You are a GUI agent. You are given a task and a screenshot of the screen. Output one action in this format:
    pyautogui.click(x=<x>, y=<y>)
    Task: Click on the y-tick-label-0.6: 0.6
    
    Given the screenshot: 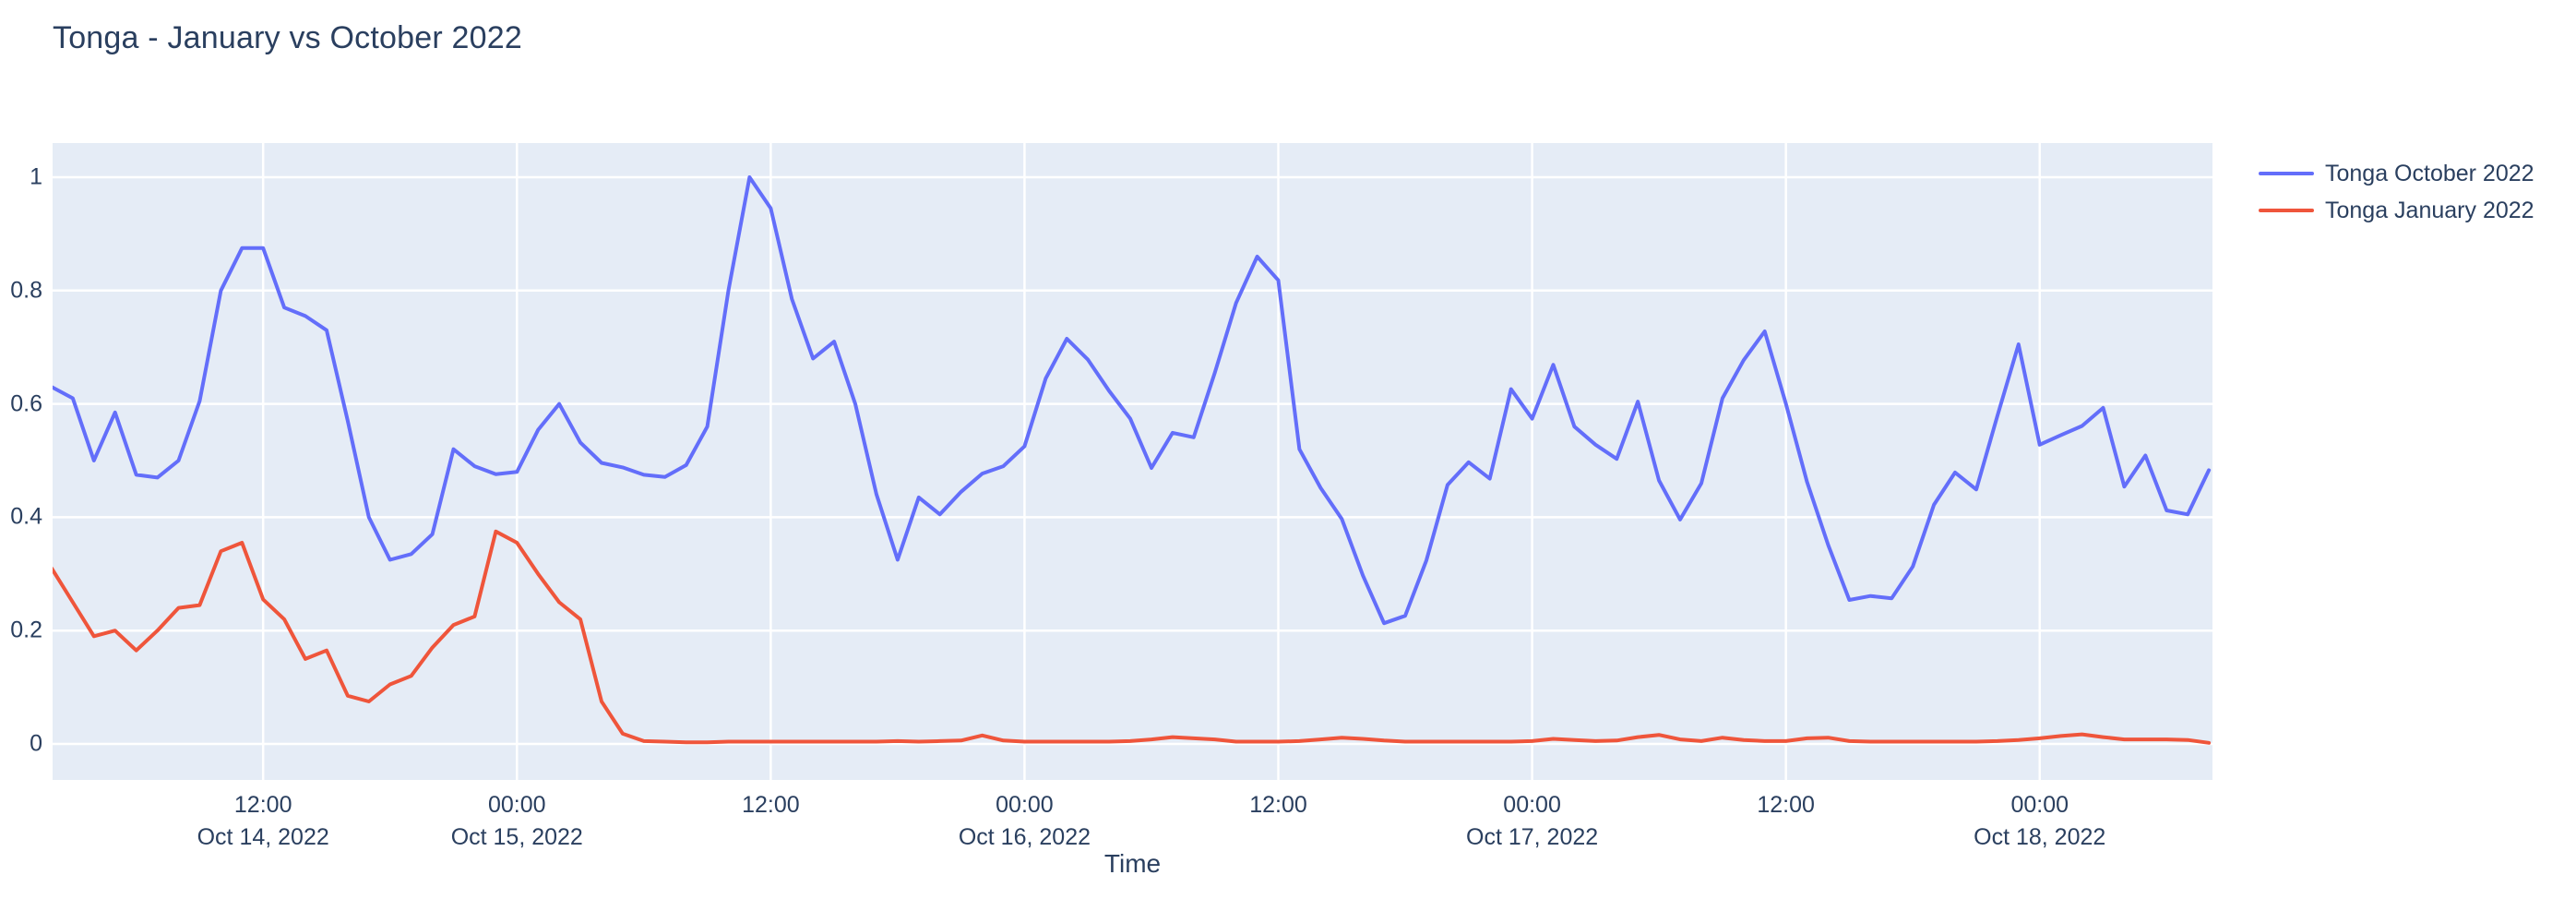 What is the action you would take?
    pyautogui.click(x=26, y=403)
    